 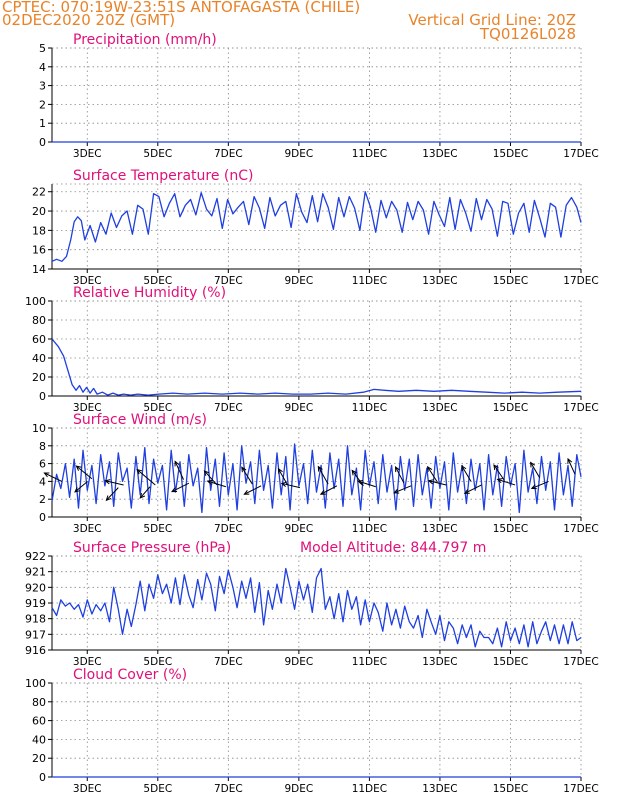 I want to click on y-tick-label: 16, so click(x=39, y=250).